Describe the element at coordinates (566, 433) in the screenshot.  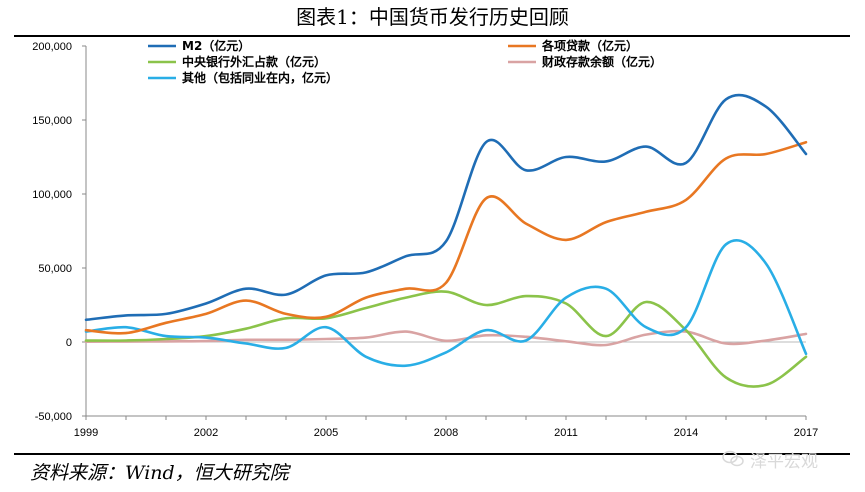
I see `x-tick-label: 2011` at that location.